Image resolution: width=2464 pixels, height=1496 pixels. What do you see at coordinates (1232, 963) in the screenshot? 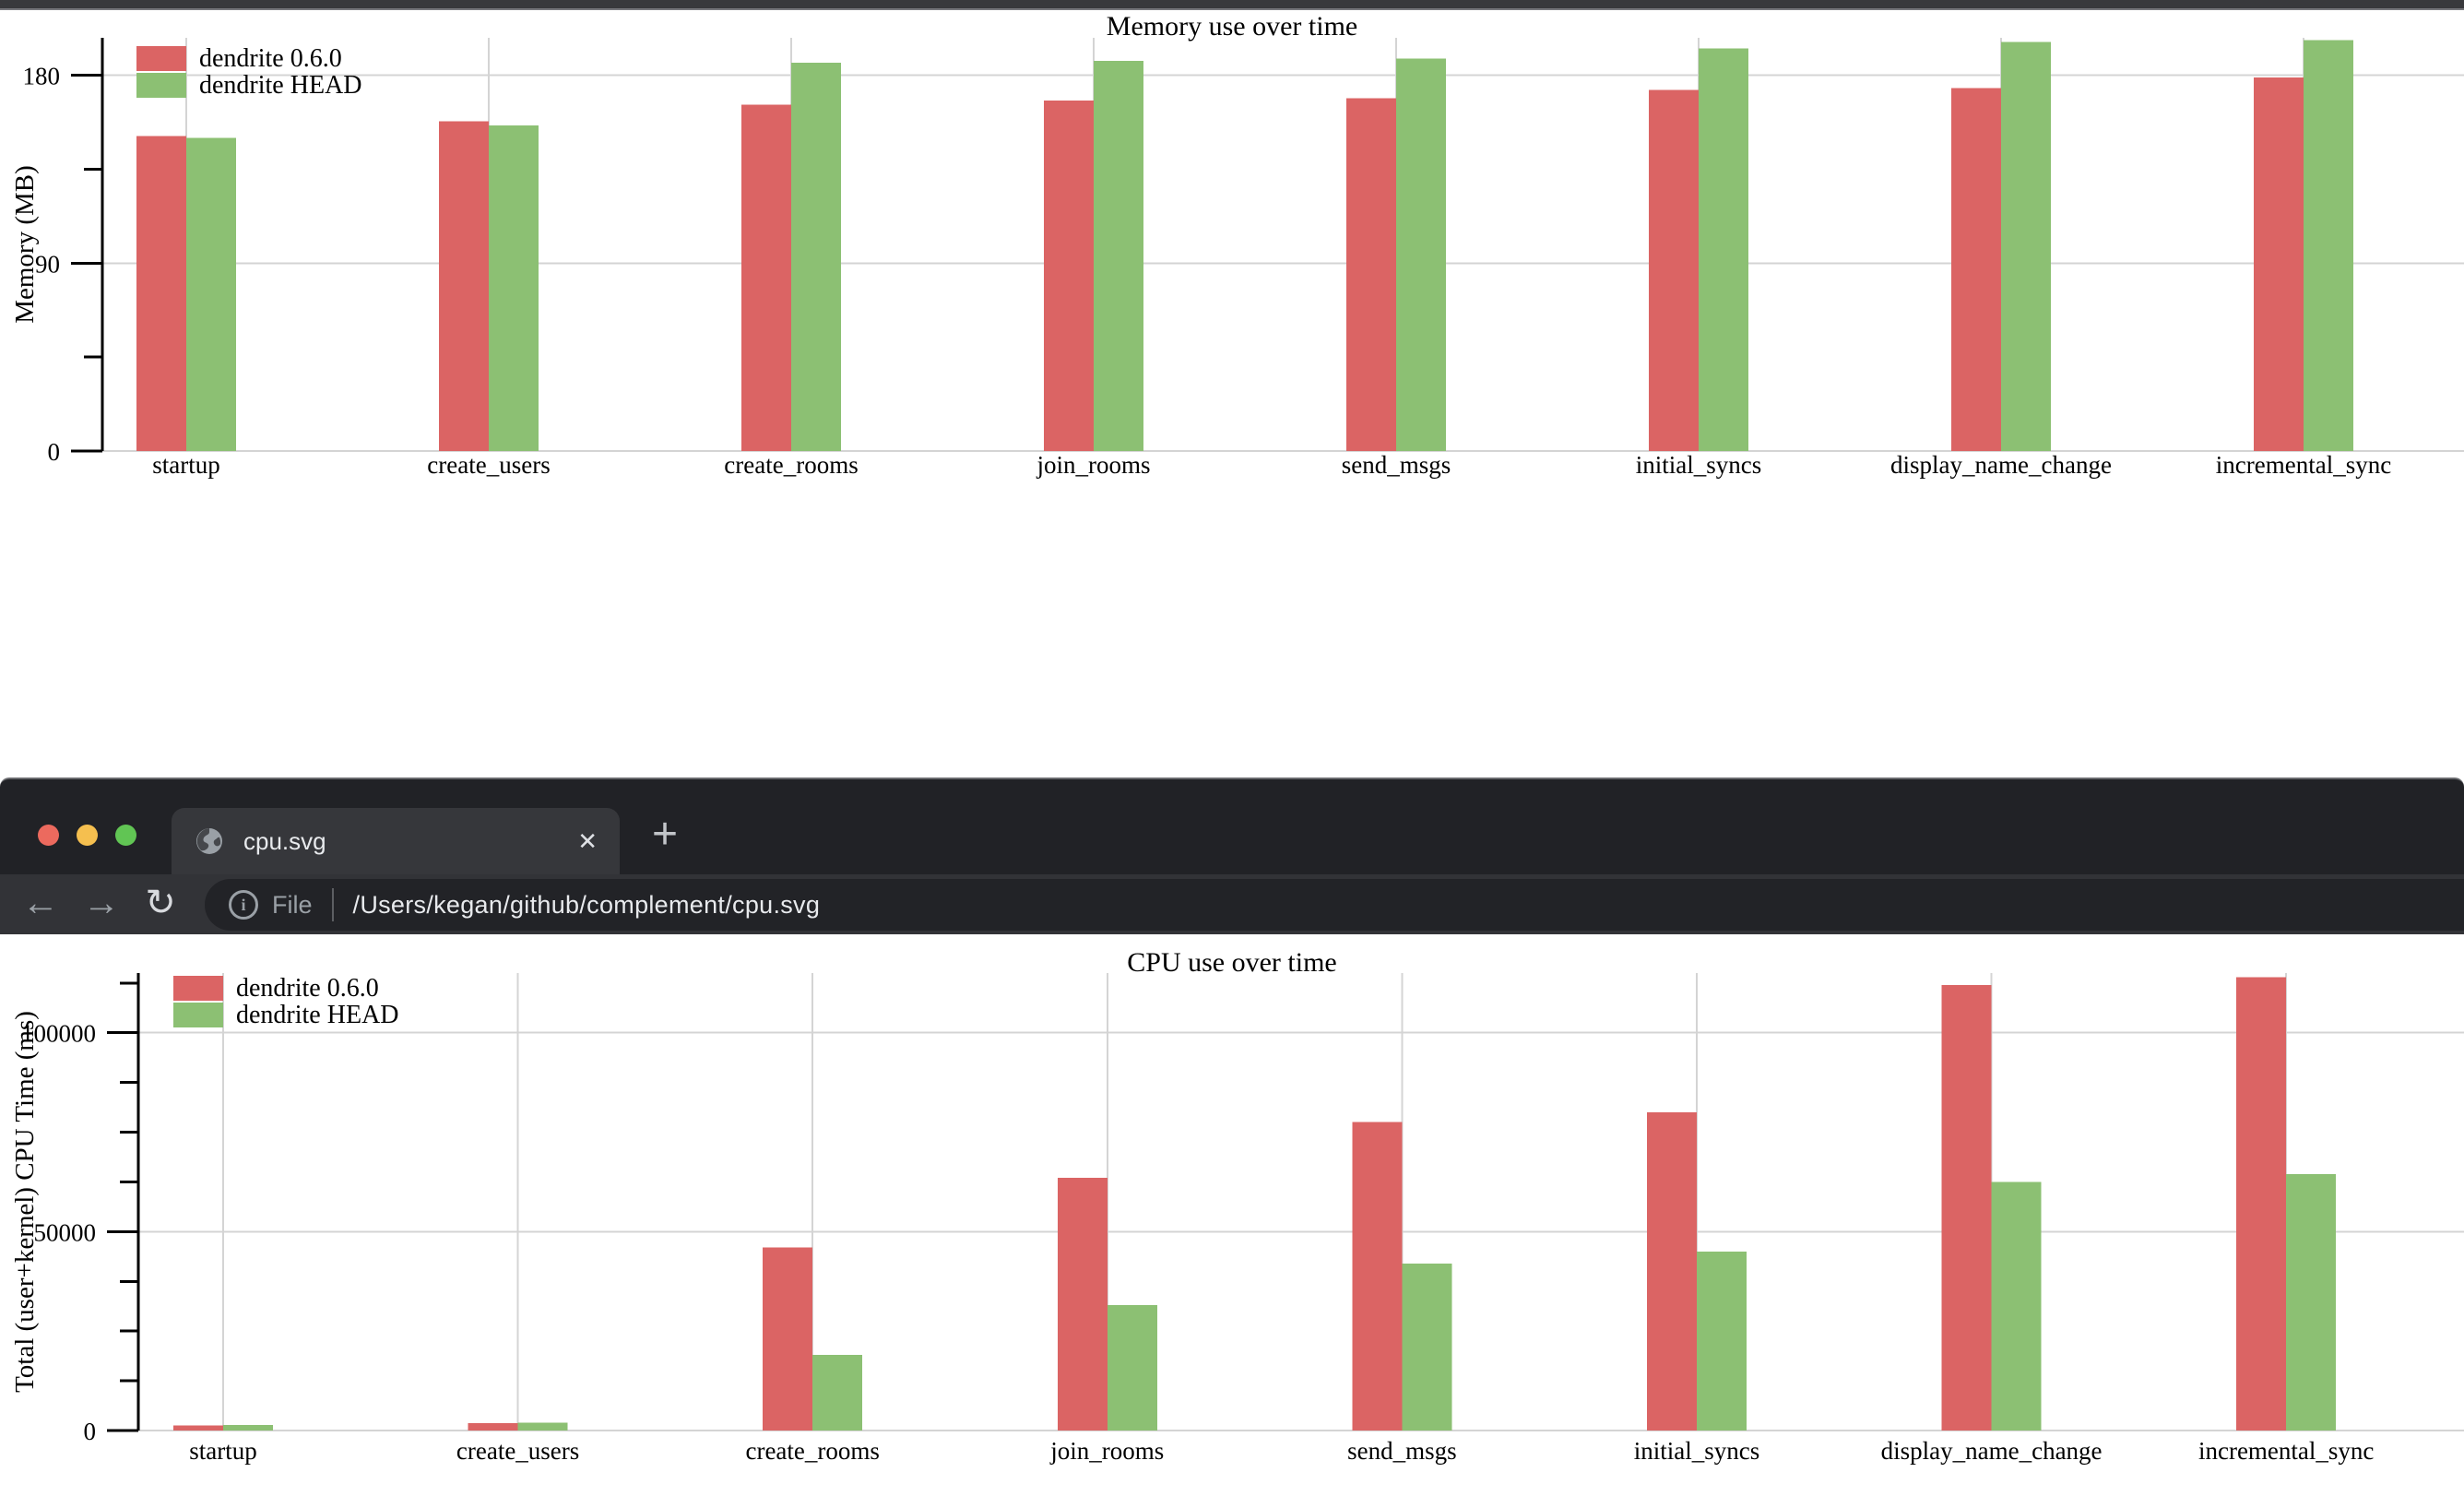
I see `chart-title: CPU use over time` at bounding box center [1232, 963].